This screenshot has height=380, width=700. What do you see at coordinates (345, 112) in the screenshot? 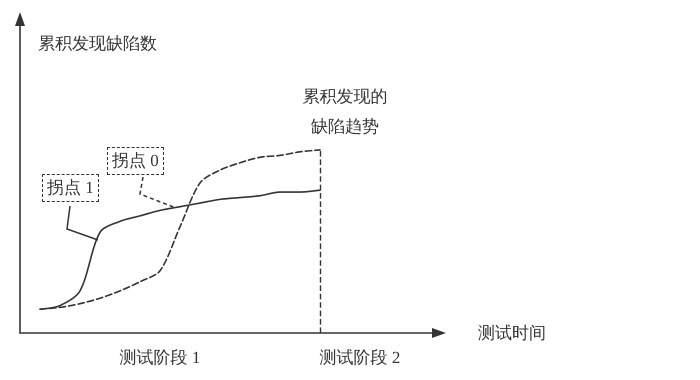
I see `text: 累积发现的缺陷趋势` at bounding box center [345, 112].